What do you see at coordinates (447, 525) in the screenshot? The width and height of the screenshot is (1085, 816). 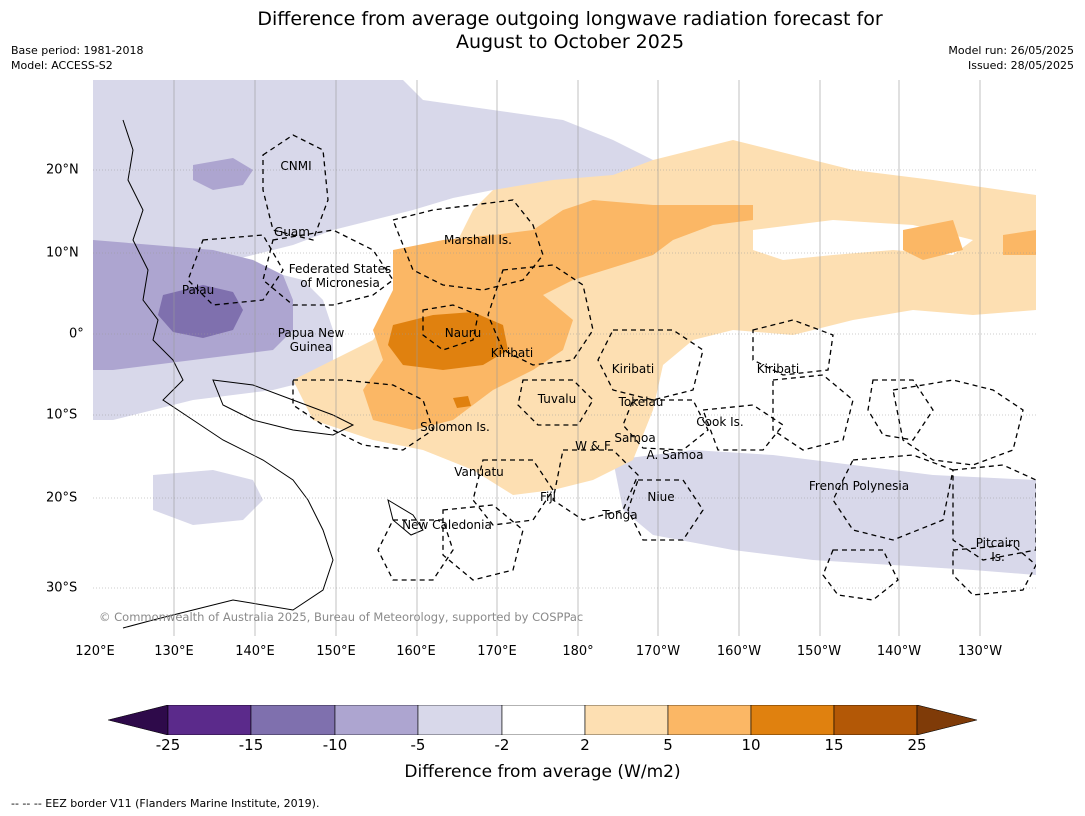 I see `place-new-caledonia: New Caledonia` at bounding box center [447, 525].